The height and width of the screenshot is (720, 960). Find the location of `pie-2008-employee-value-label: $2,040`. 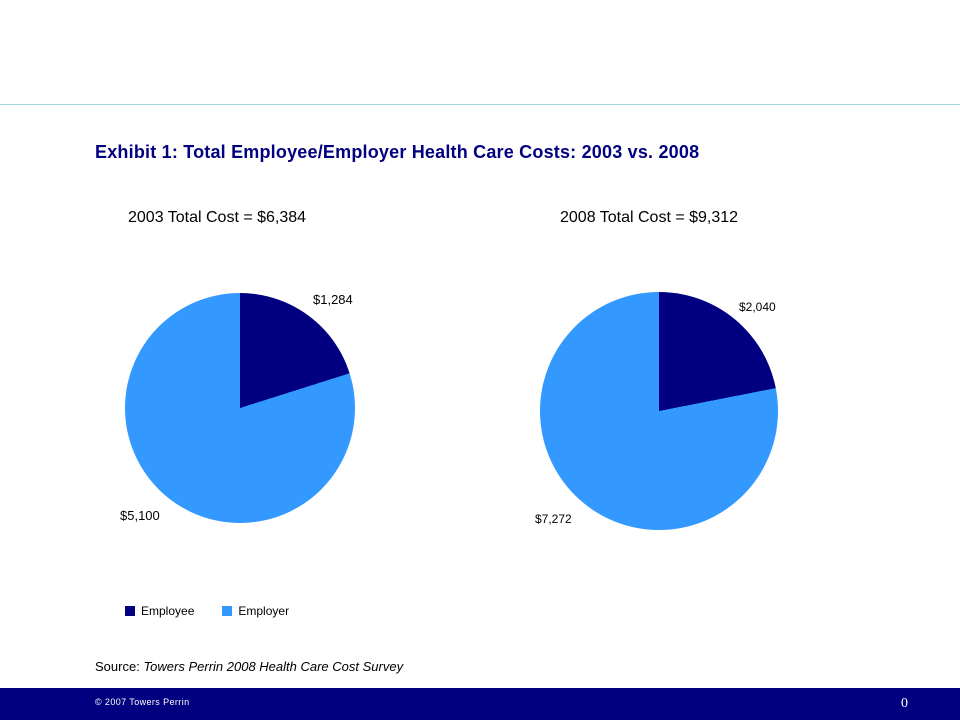

pie-2008-employee-value-label: $2,040 is located at coordinates (757, 307).